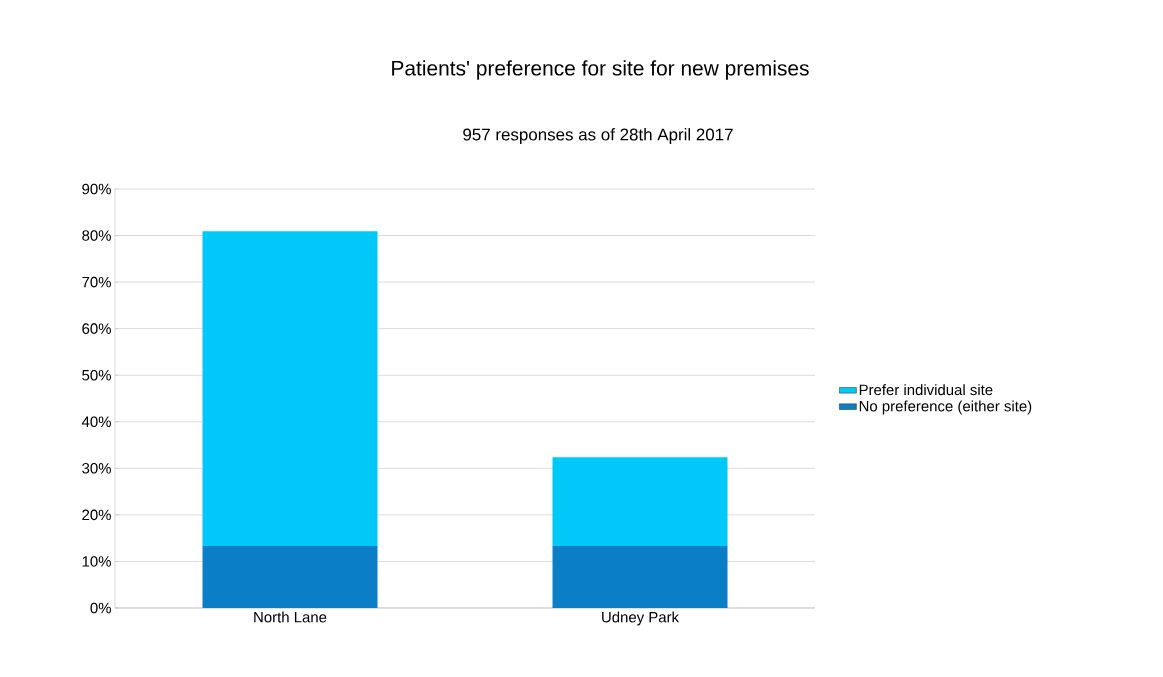 The height and width of the screenshot is (677, 1163). What do you see at coordinates (641, 618) in the screenshot?
I see `x-tick-label: Udney Park` at bounding box center [641, 618].